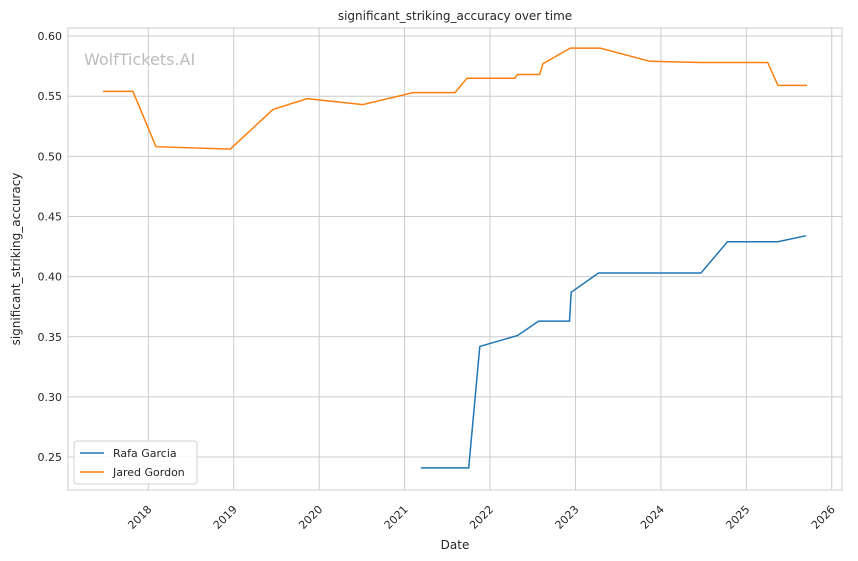  Describe the element at coordinates (50, 216) in the screenshot. I see `y-tick-label: 0.45` at that location.